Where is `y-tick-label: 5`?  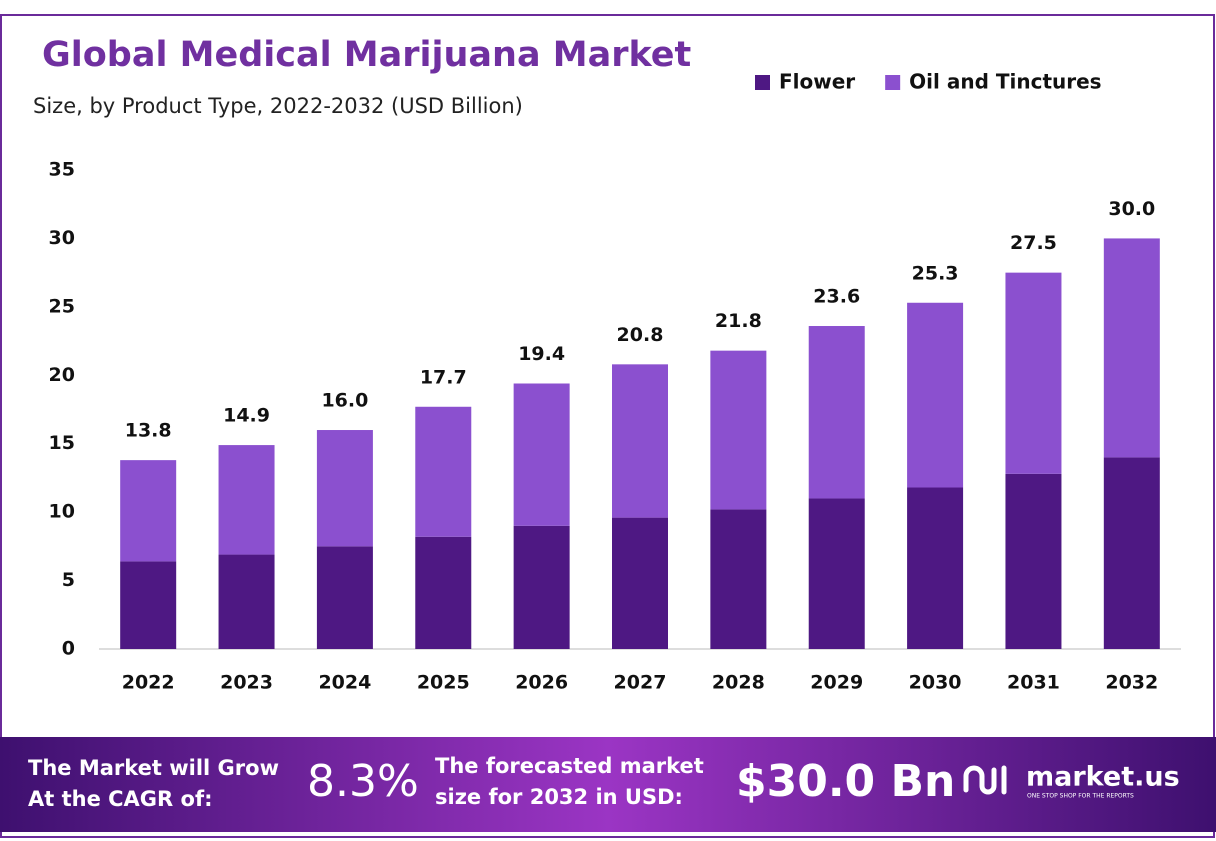
y-tick-label: 5 is located at coordinates (68, 580).